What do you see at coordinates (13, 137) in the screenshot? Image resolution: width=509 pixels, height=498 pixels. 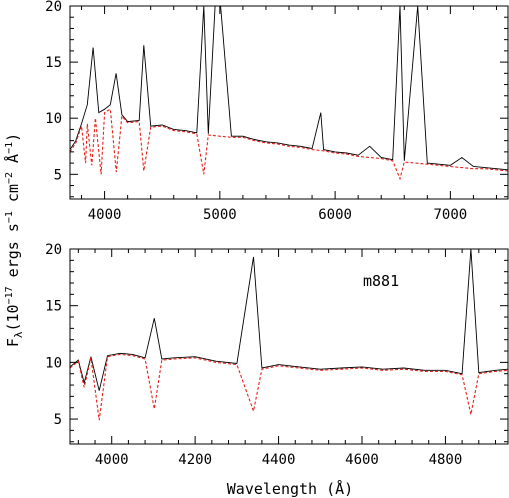 I see `y-label-part-5: )` at bounding box center [13, 137].